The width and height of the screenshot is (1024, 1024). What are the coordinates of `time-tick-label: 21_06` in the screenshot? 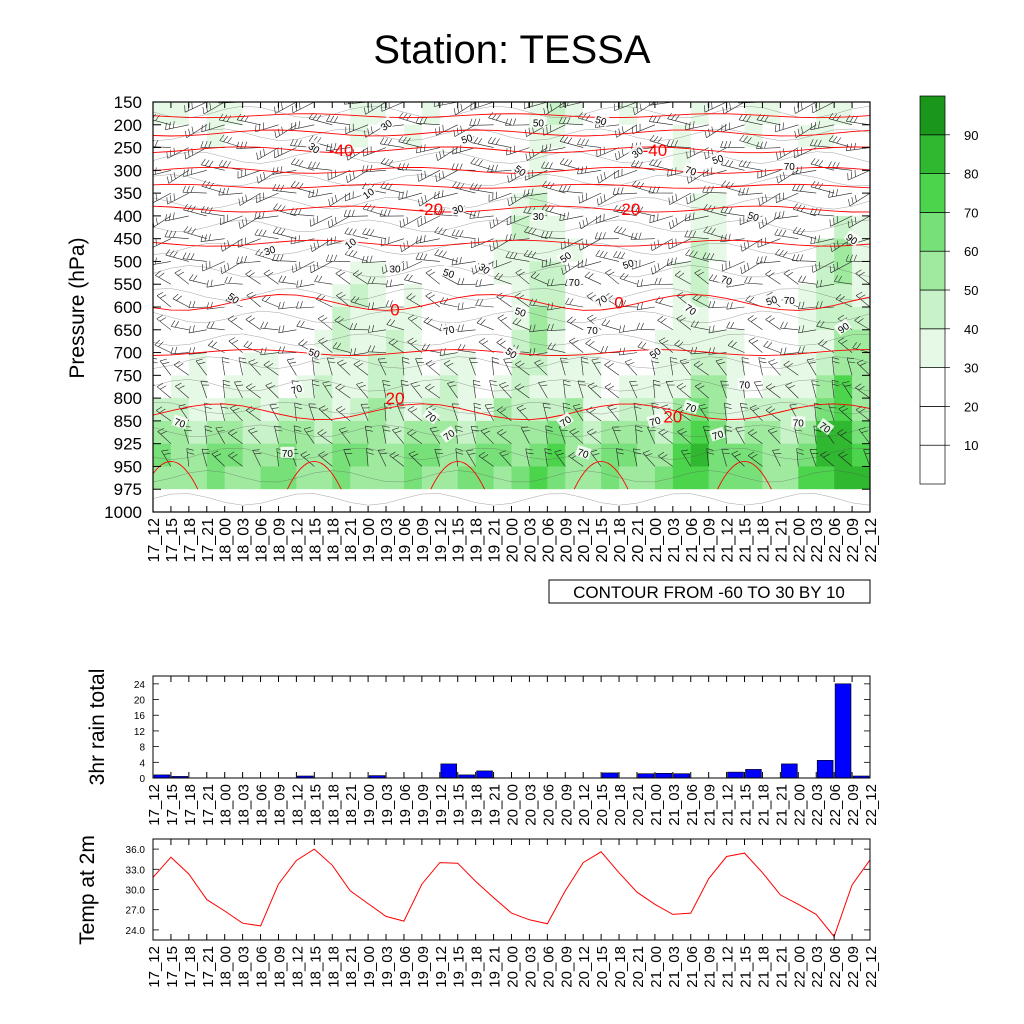 It's located at (692, 805).